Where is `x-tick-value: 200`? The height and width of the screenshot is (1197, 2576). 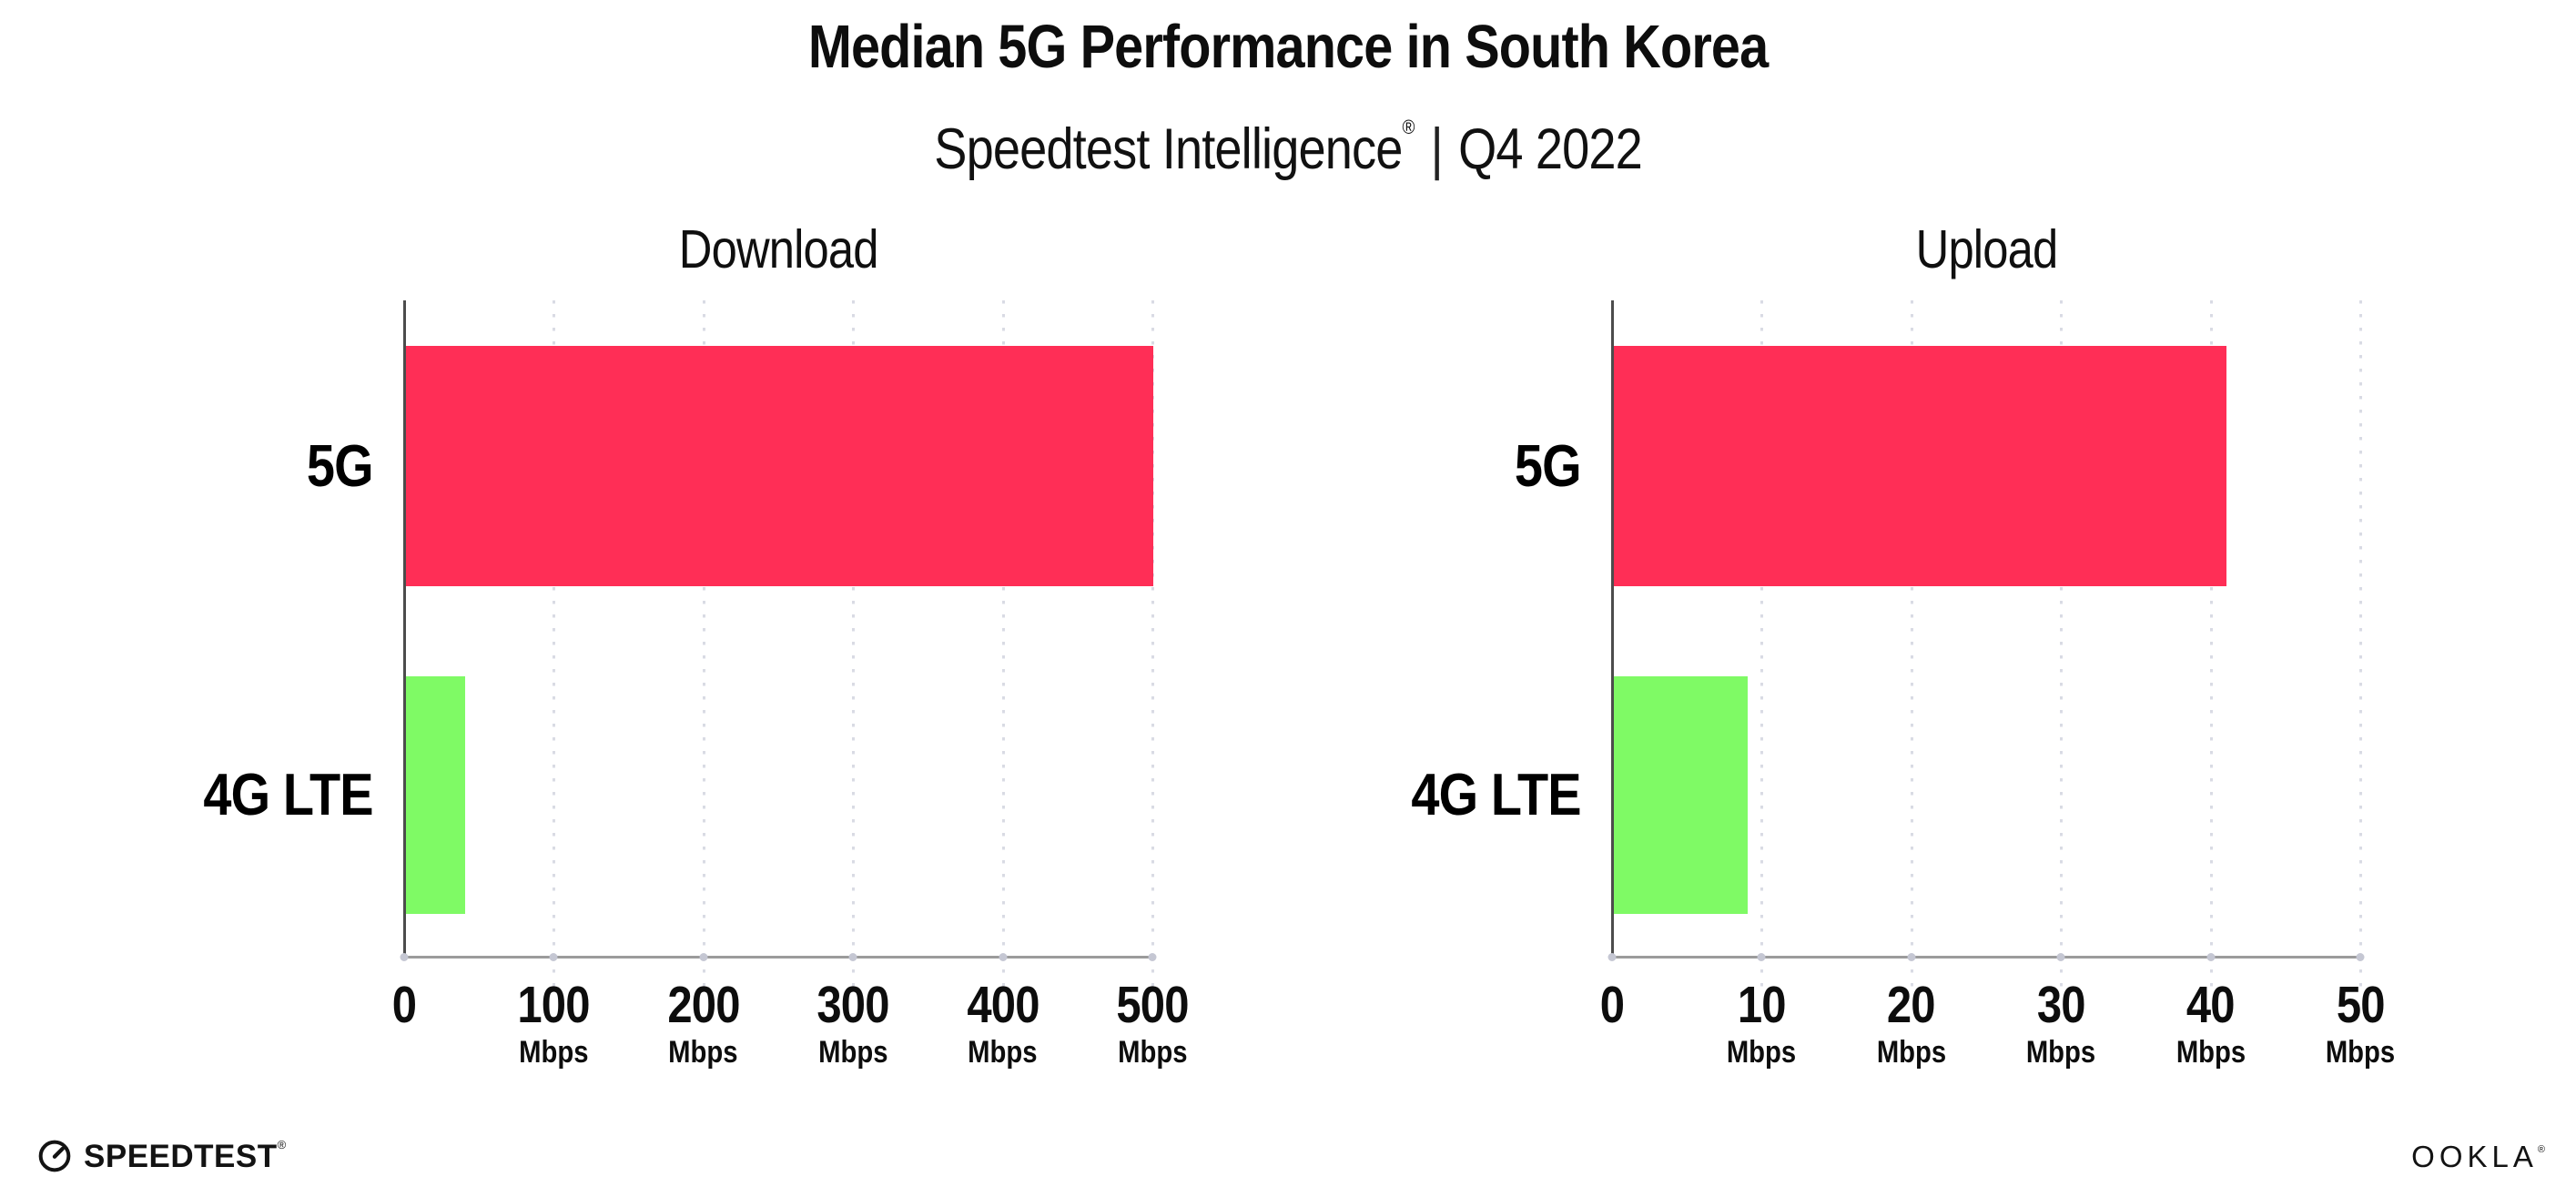 x-tick-value: 200 is located at coordinates (703, 1005).